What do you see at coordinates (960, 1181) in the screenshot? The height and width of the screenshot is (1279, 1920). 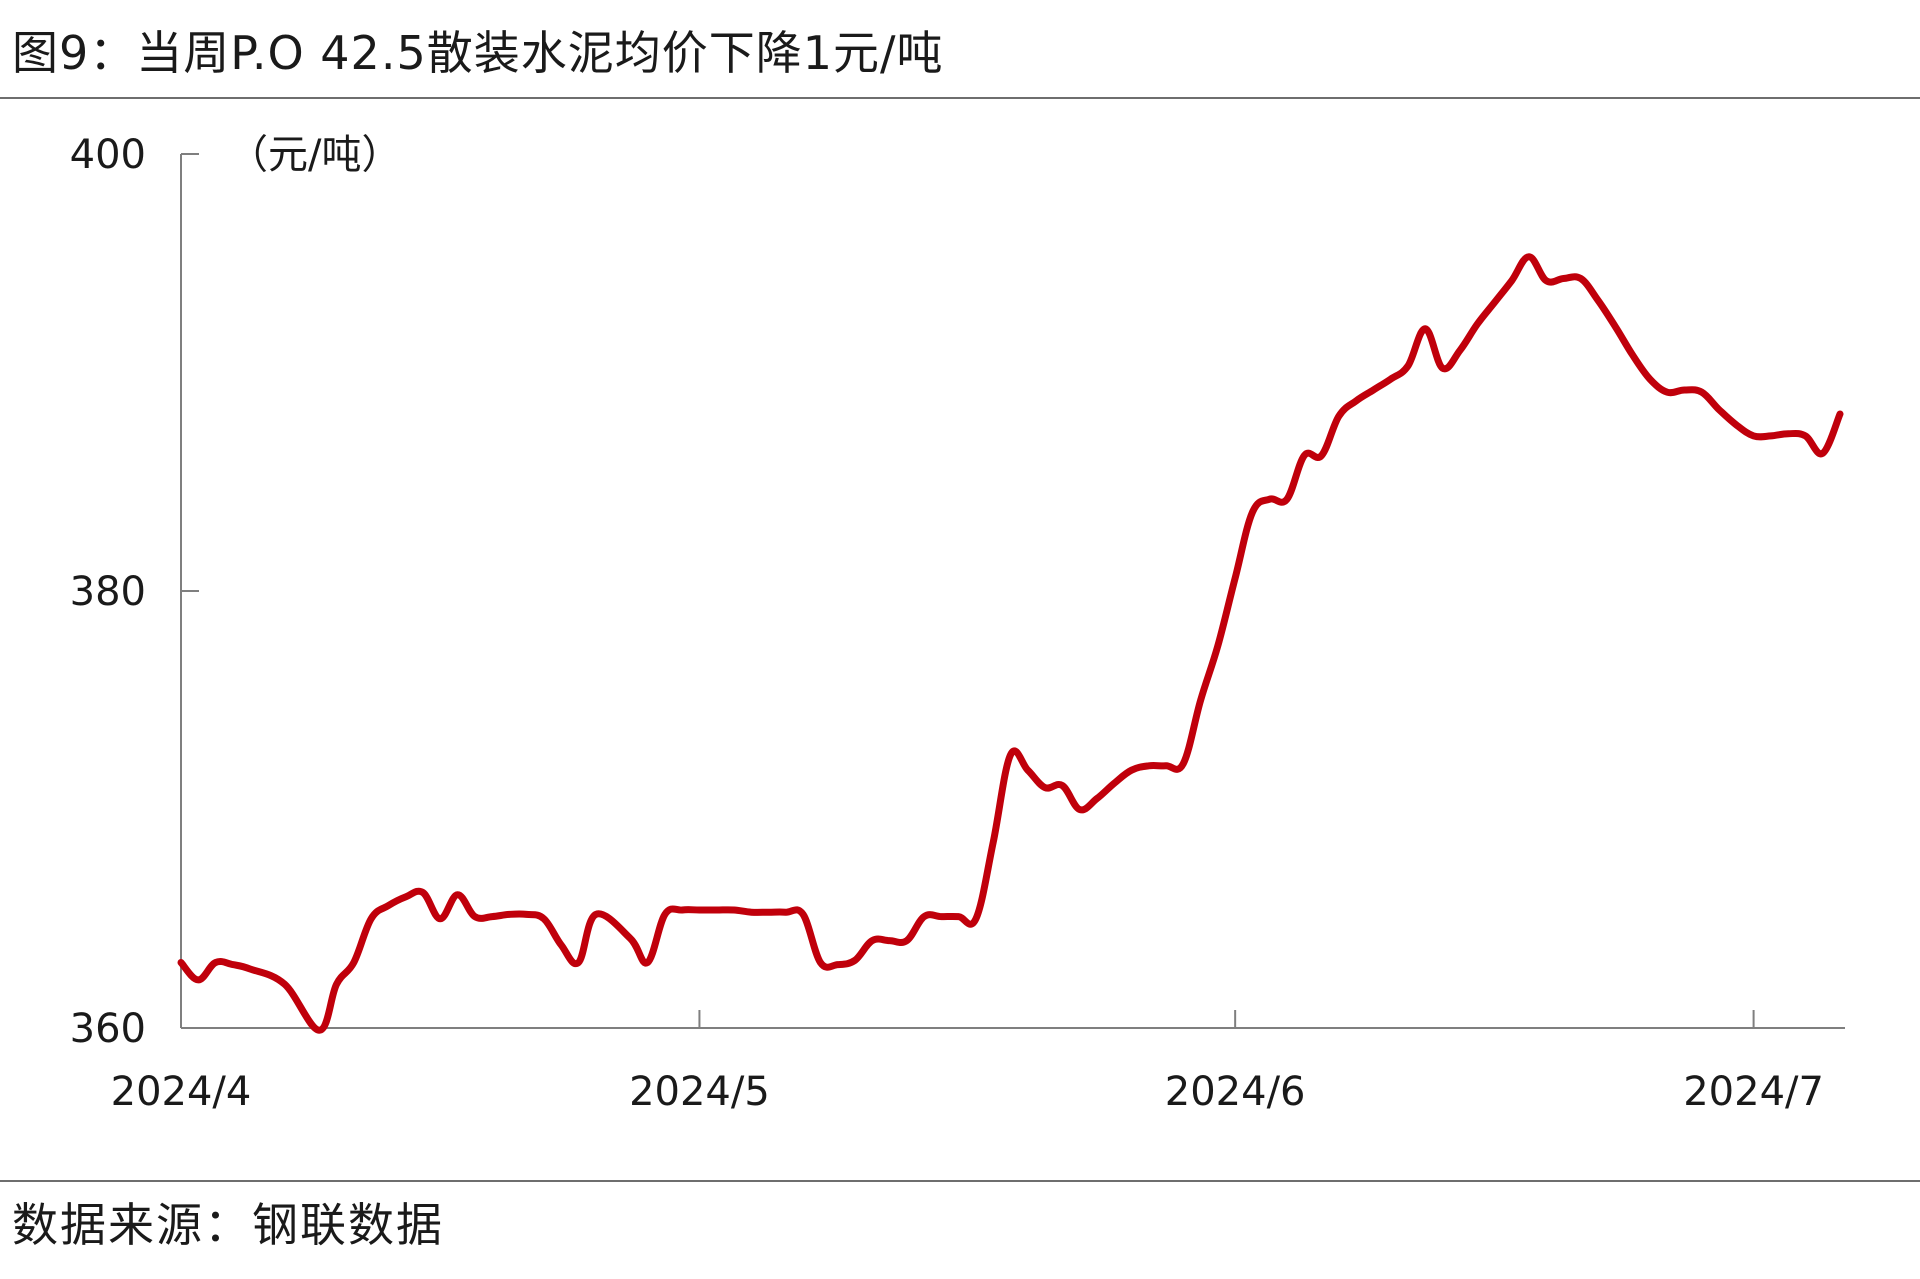 I see `source-divider` at bounding box center [960, 1181].